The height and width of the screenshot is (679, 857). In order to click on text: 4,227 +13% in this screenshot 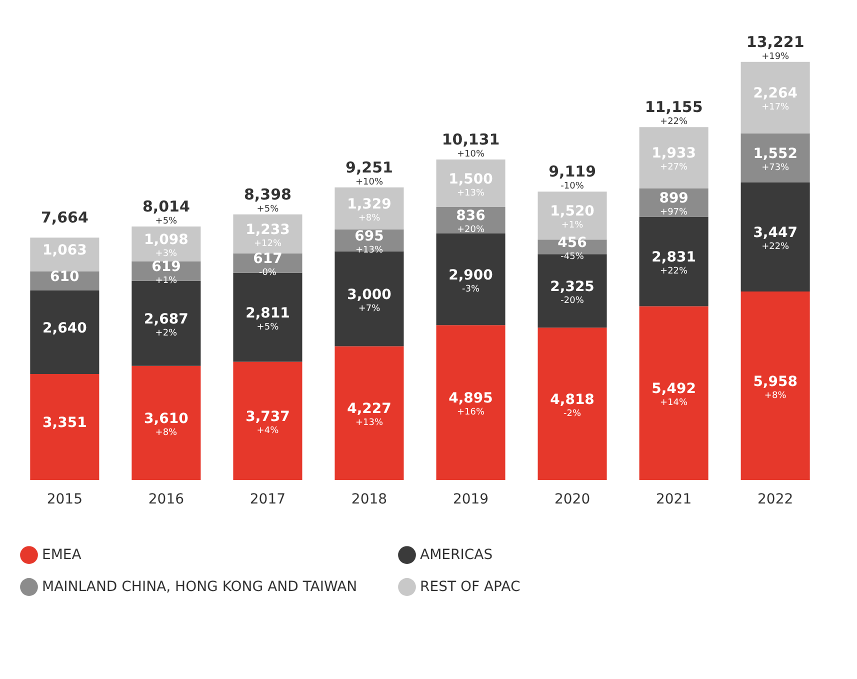, I will do `click(369, 414)`.